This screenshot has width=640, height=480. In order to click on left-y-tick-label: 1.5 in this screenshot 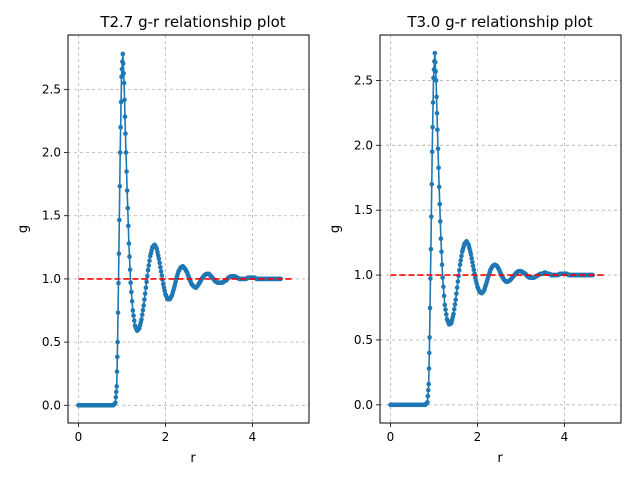, I will do `click(51, 216)`.